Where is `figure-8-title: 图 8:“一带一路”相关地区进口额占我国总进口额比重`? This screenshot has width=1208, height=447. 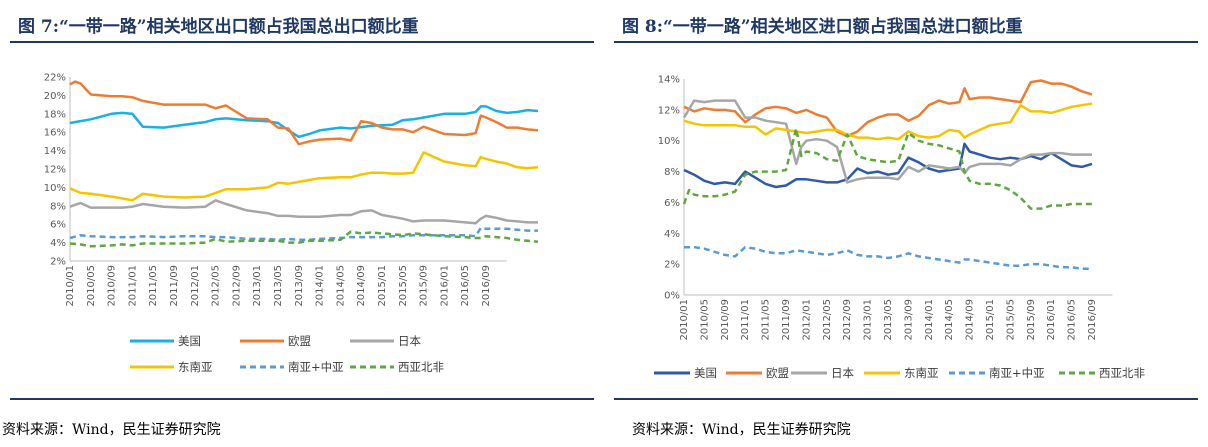 figure-8-title: 图 8:“一带一路”相关地区进口额占我国总进口额比重 is located at coordinates (822, 27).